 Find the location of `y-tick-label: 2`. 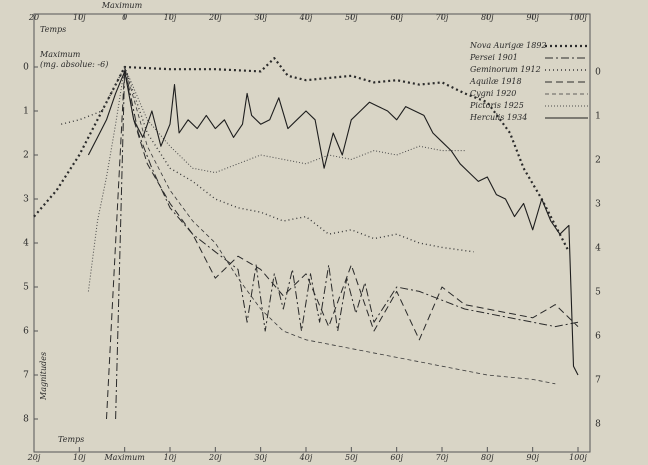

y-tick-label: 2 is located at coordinates (26, 156).